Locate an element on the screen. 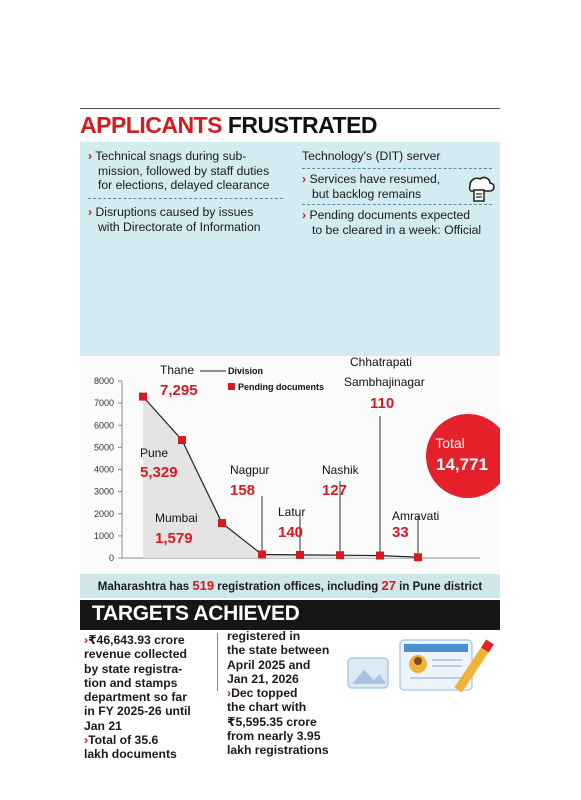 This screenshot has height=800, width=581. strip-number-offices: 519 is located at coordinates (203, 585).